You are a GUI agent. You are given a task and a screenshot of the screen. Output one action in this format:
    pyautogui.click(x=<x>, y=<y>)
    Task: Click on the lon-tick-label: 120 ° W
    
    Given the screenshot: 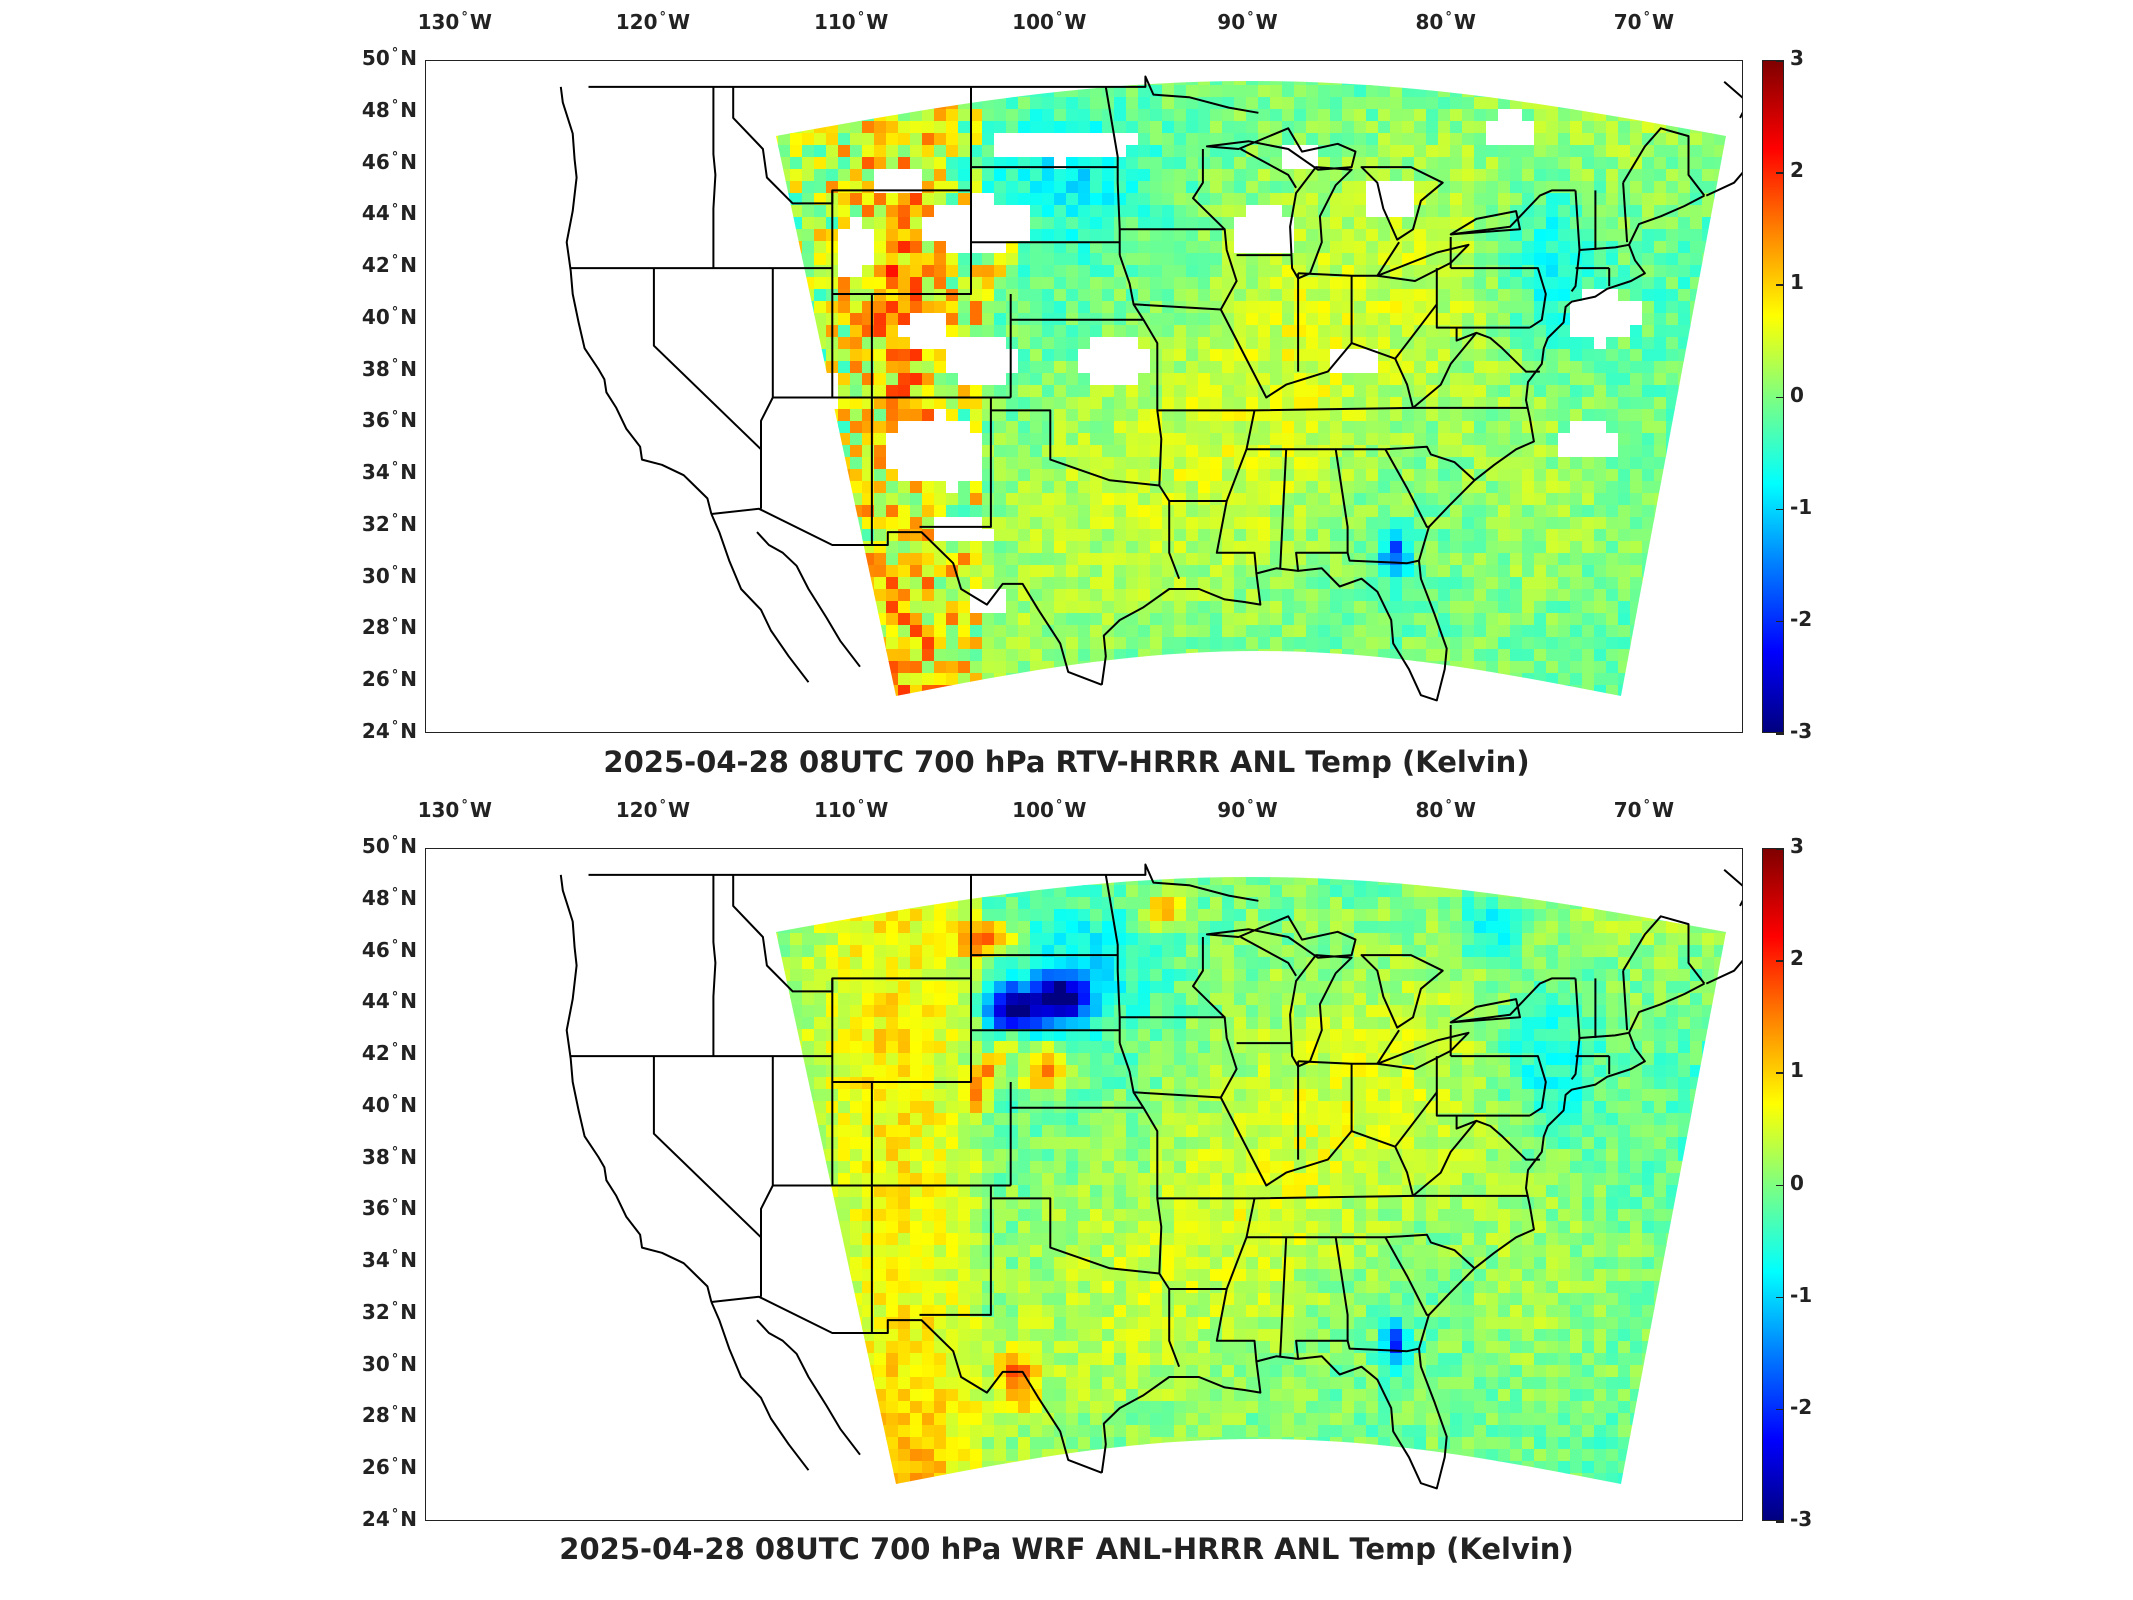 What is the action you would take?
    pyautogui.click(x=653, y=22)
    